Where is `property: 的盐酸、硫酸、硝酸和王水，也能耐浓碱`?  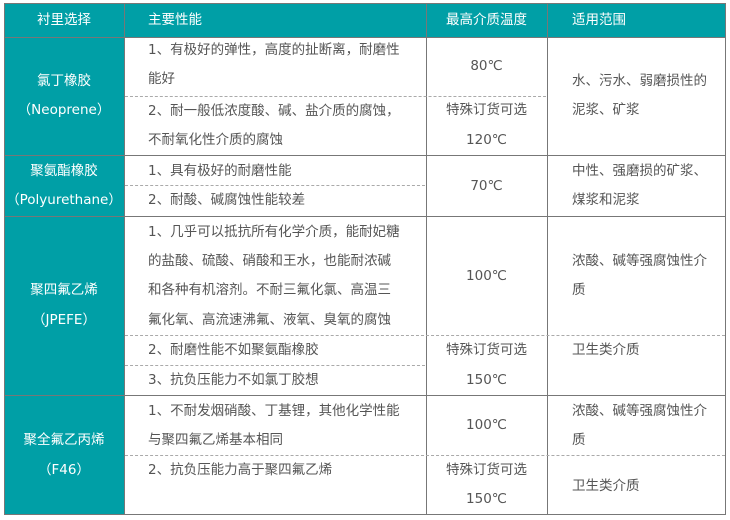
property: 的盐酸、硫酸、硝酸和王水，也能耐浓碱 is located at coordinates (269, 261).